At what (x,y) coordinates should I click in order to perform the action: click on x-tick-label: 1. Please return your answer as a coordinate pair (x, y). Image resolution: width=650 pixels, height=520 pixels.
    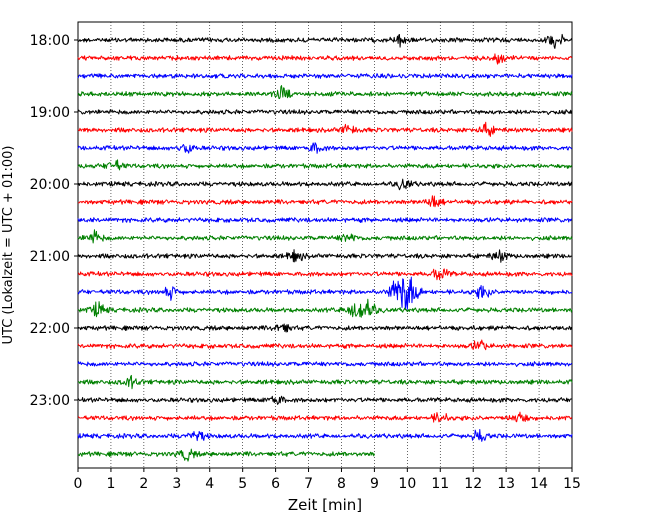
    Looking at the image, I should click on (110, 484).